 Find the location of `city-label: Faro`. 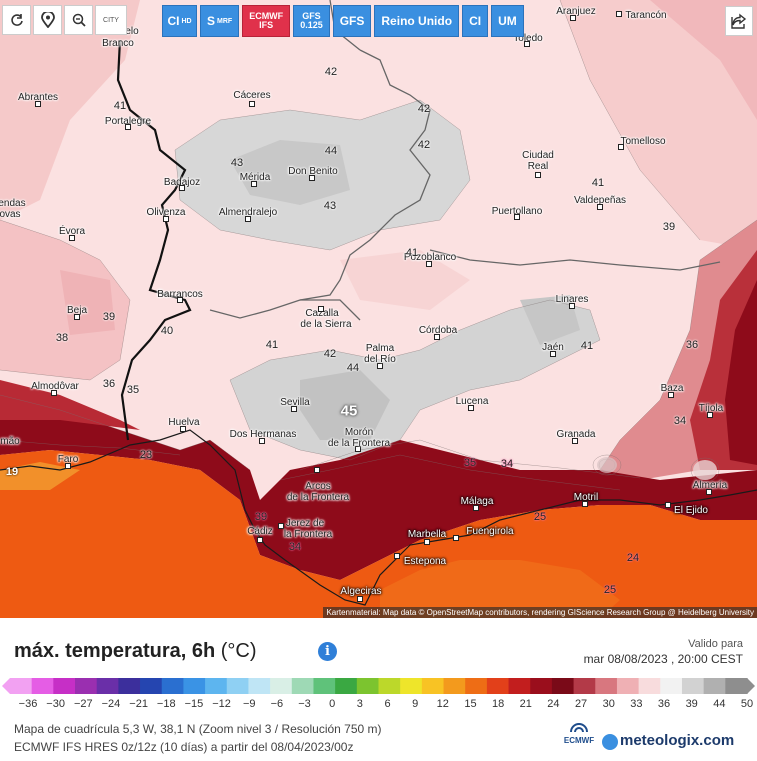

city-label: Faro is located at coordinates (68, 459).